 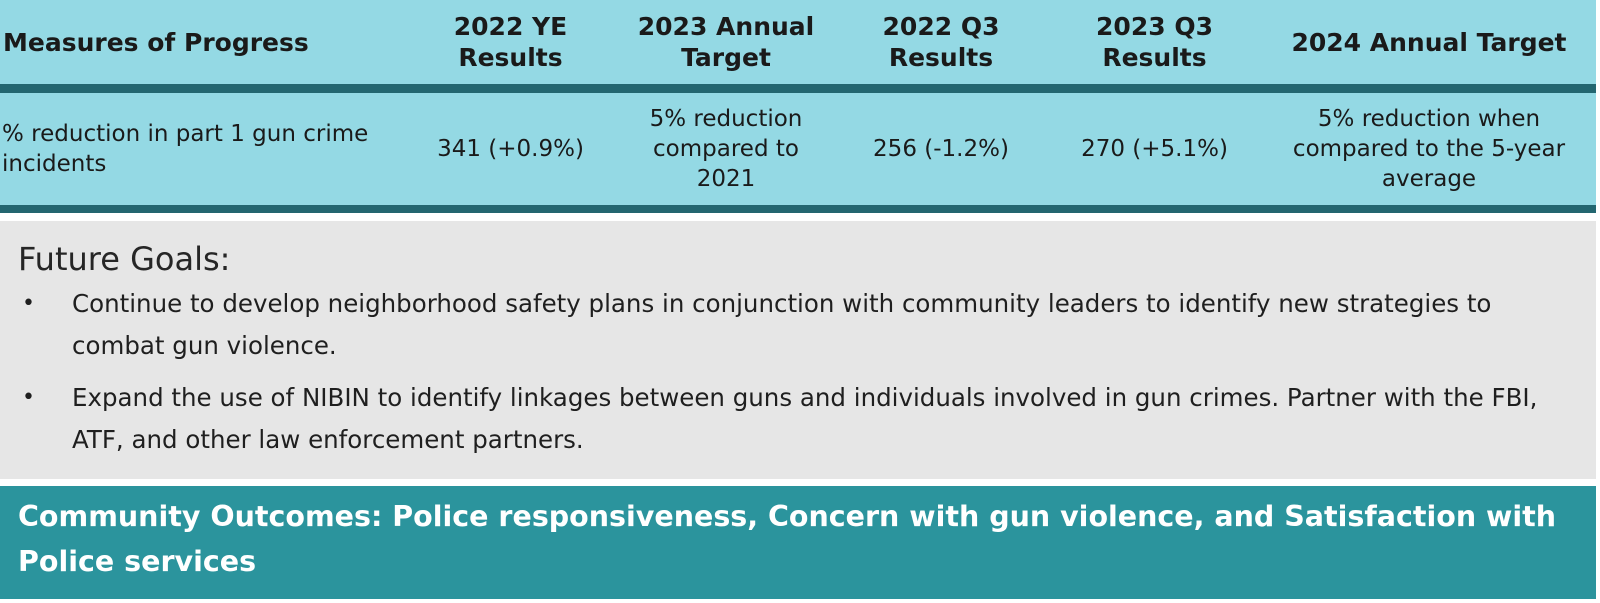 What do you see at coordinates (1154, 46) in the screenshot?
I see `header-2023-q3-results: 2023 Q3 Results` at bounding box center [1154, 46].